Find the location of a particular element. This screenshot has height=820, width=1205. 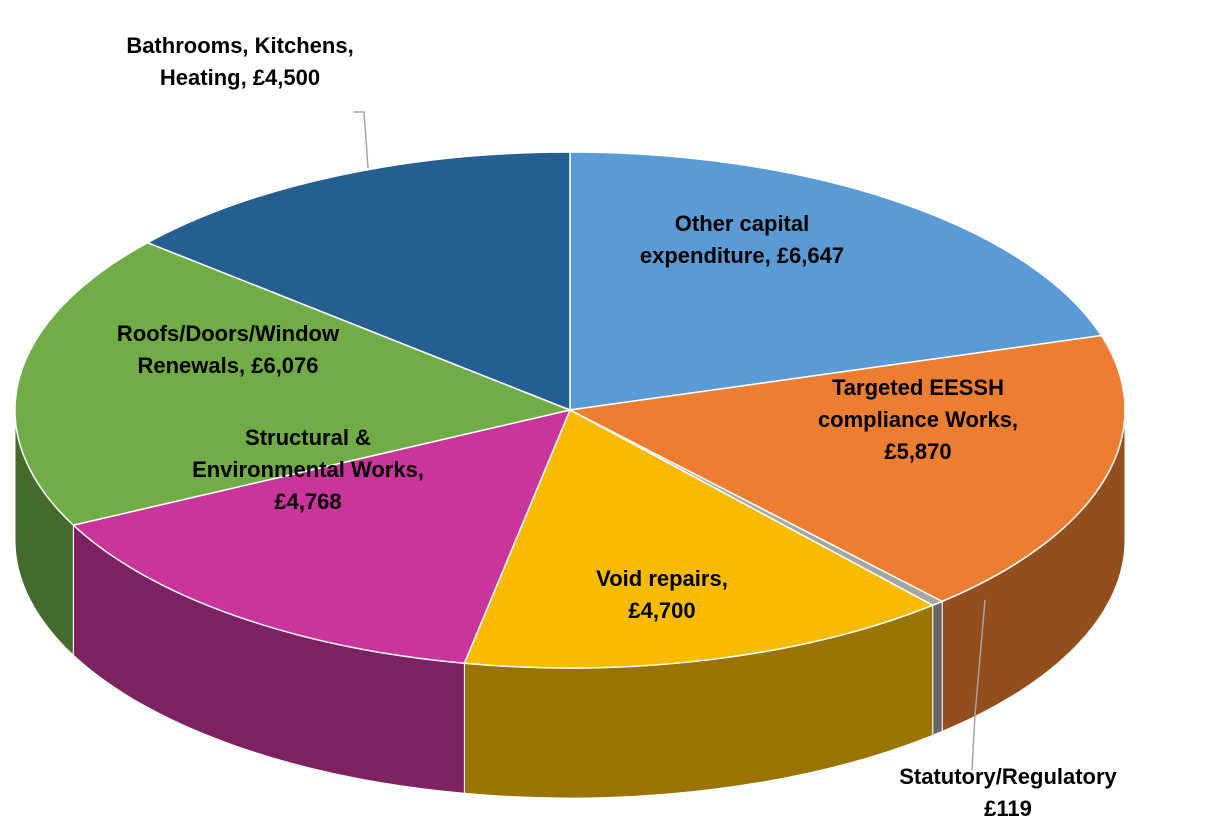

value-label: £4,500 is located at coordinates (286, 77).